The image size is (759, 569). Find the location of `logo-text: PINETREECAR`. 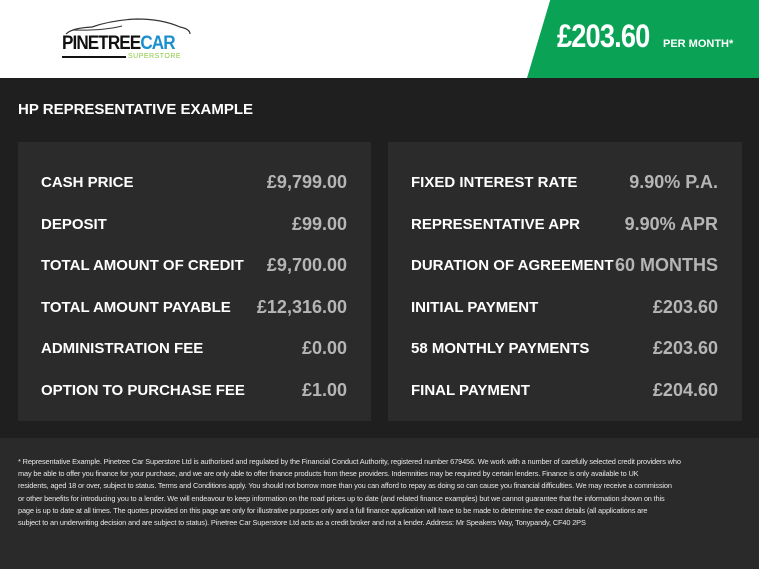

logo-text: PINETREECAR is located at coordinates (119, 44).